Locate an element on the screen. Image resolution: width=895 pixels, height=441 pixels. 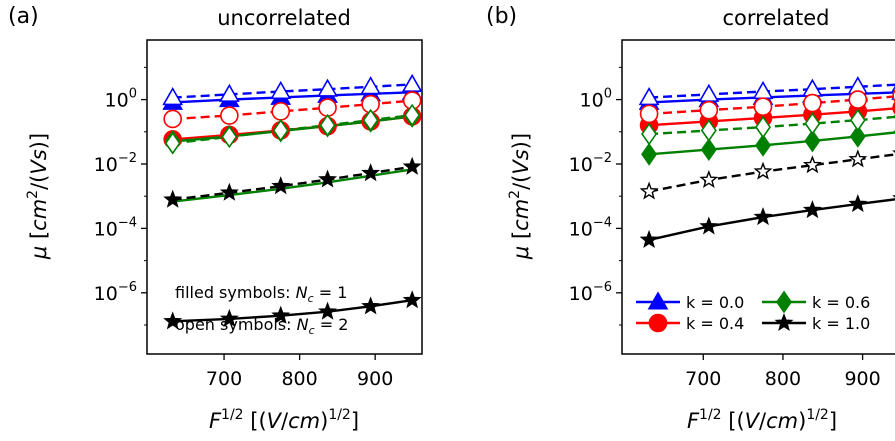
panel-label-b: (b) is located at coordinates (501, 16).